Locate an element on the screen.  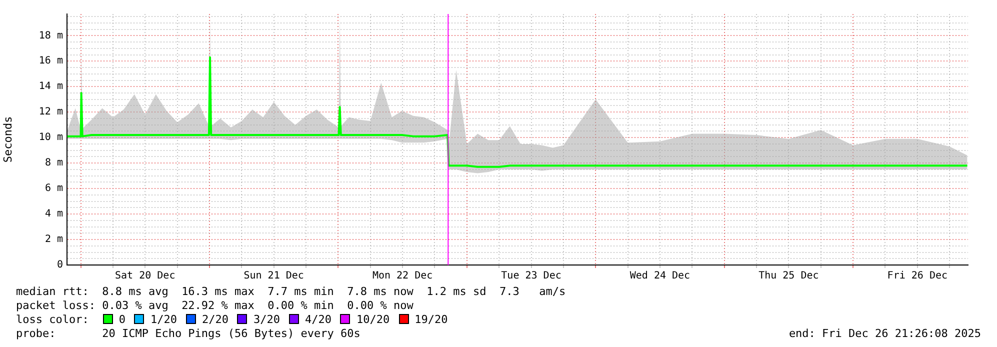
x-tick-label: Sat 20 Dec is located at coordinates (145, 276).